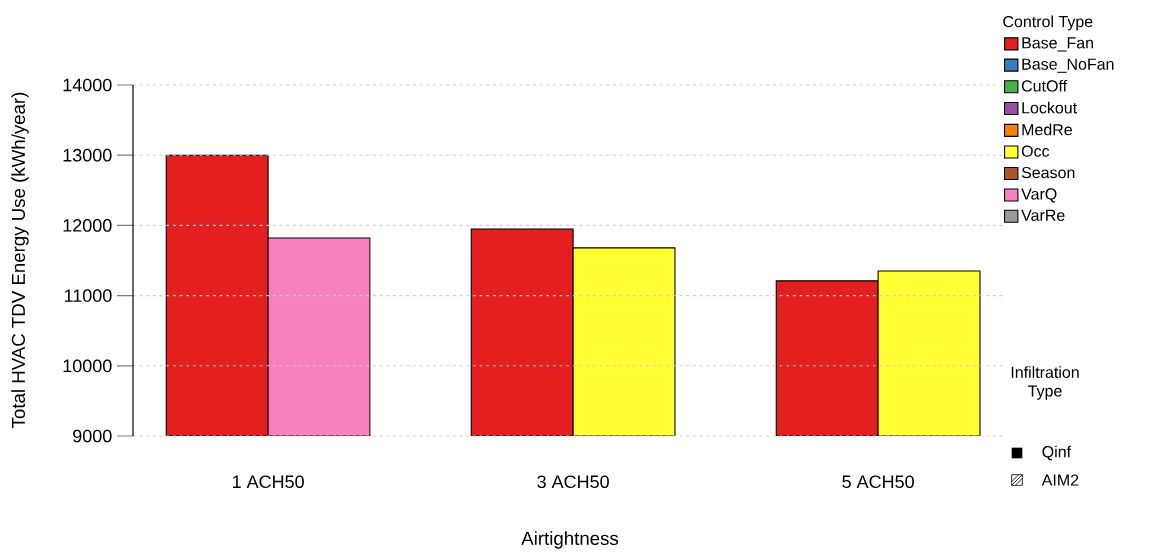 This screenshot has height=554, width=1157. Describe the element at coordinates (1039, 195) in the screenshot. I see `legend-label: VarQ` at that location.